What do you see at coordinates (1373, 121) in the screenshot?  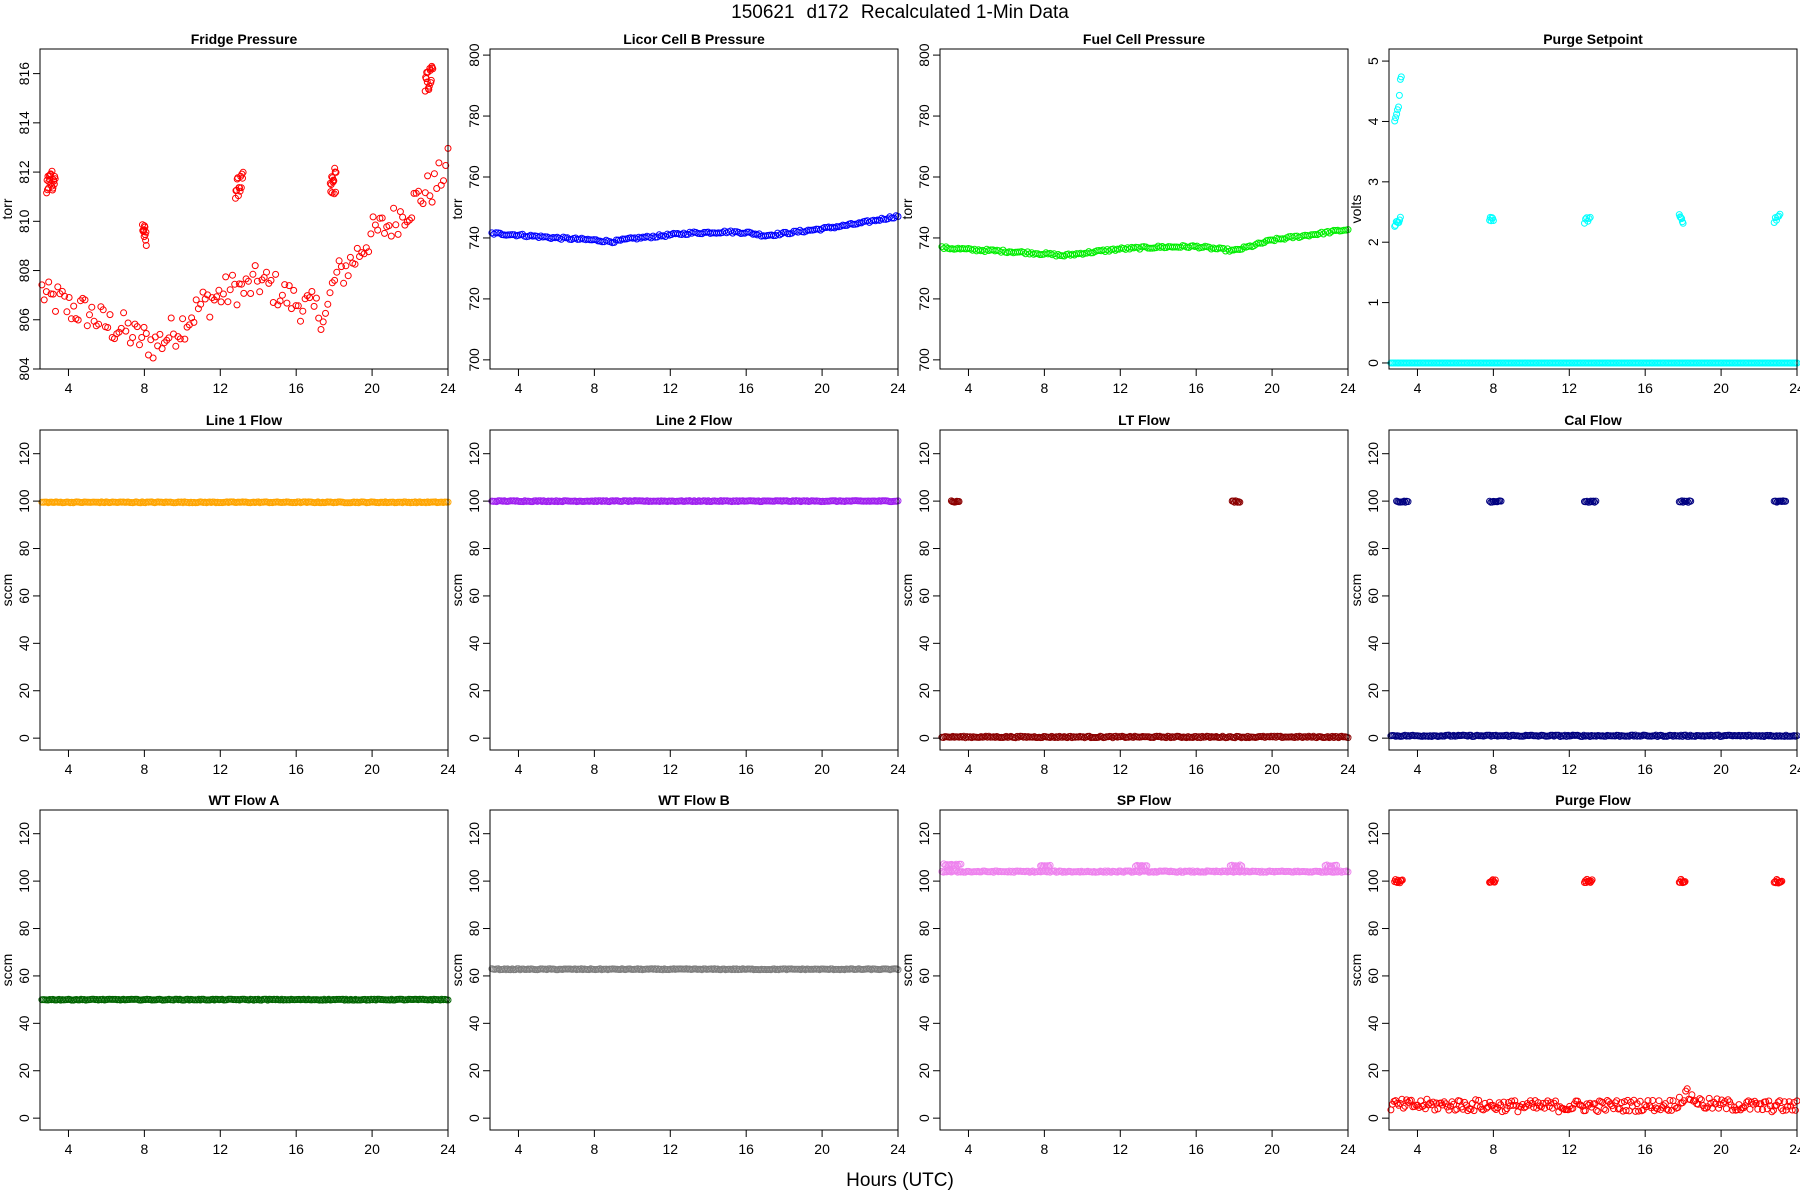 I see `y-tick-label: 4` at bounding box center [1373, 121].